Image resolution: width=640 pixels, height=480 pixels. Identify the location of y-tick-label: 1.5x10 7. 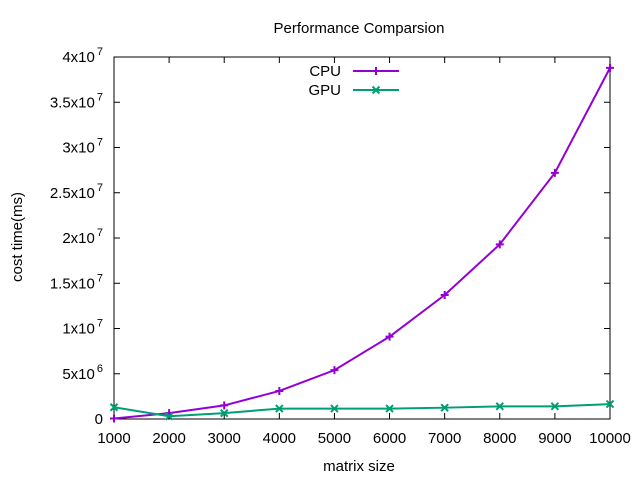
(76, 282).